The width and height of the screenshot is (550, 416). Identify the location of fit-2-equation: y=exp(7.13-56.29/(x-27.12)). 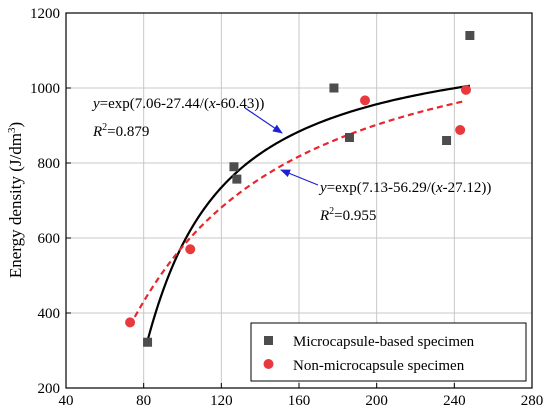
(404, 188).